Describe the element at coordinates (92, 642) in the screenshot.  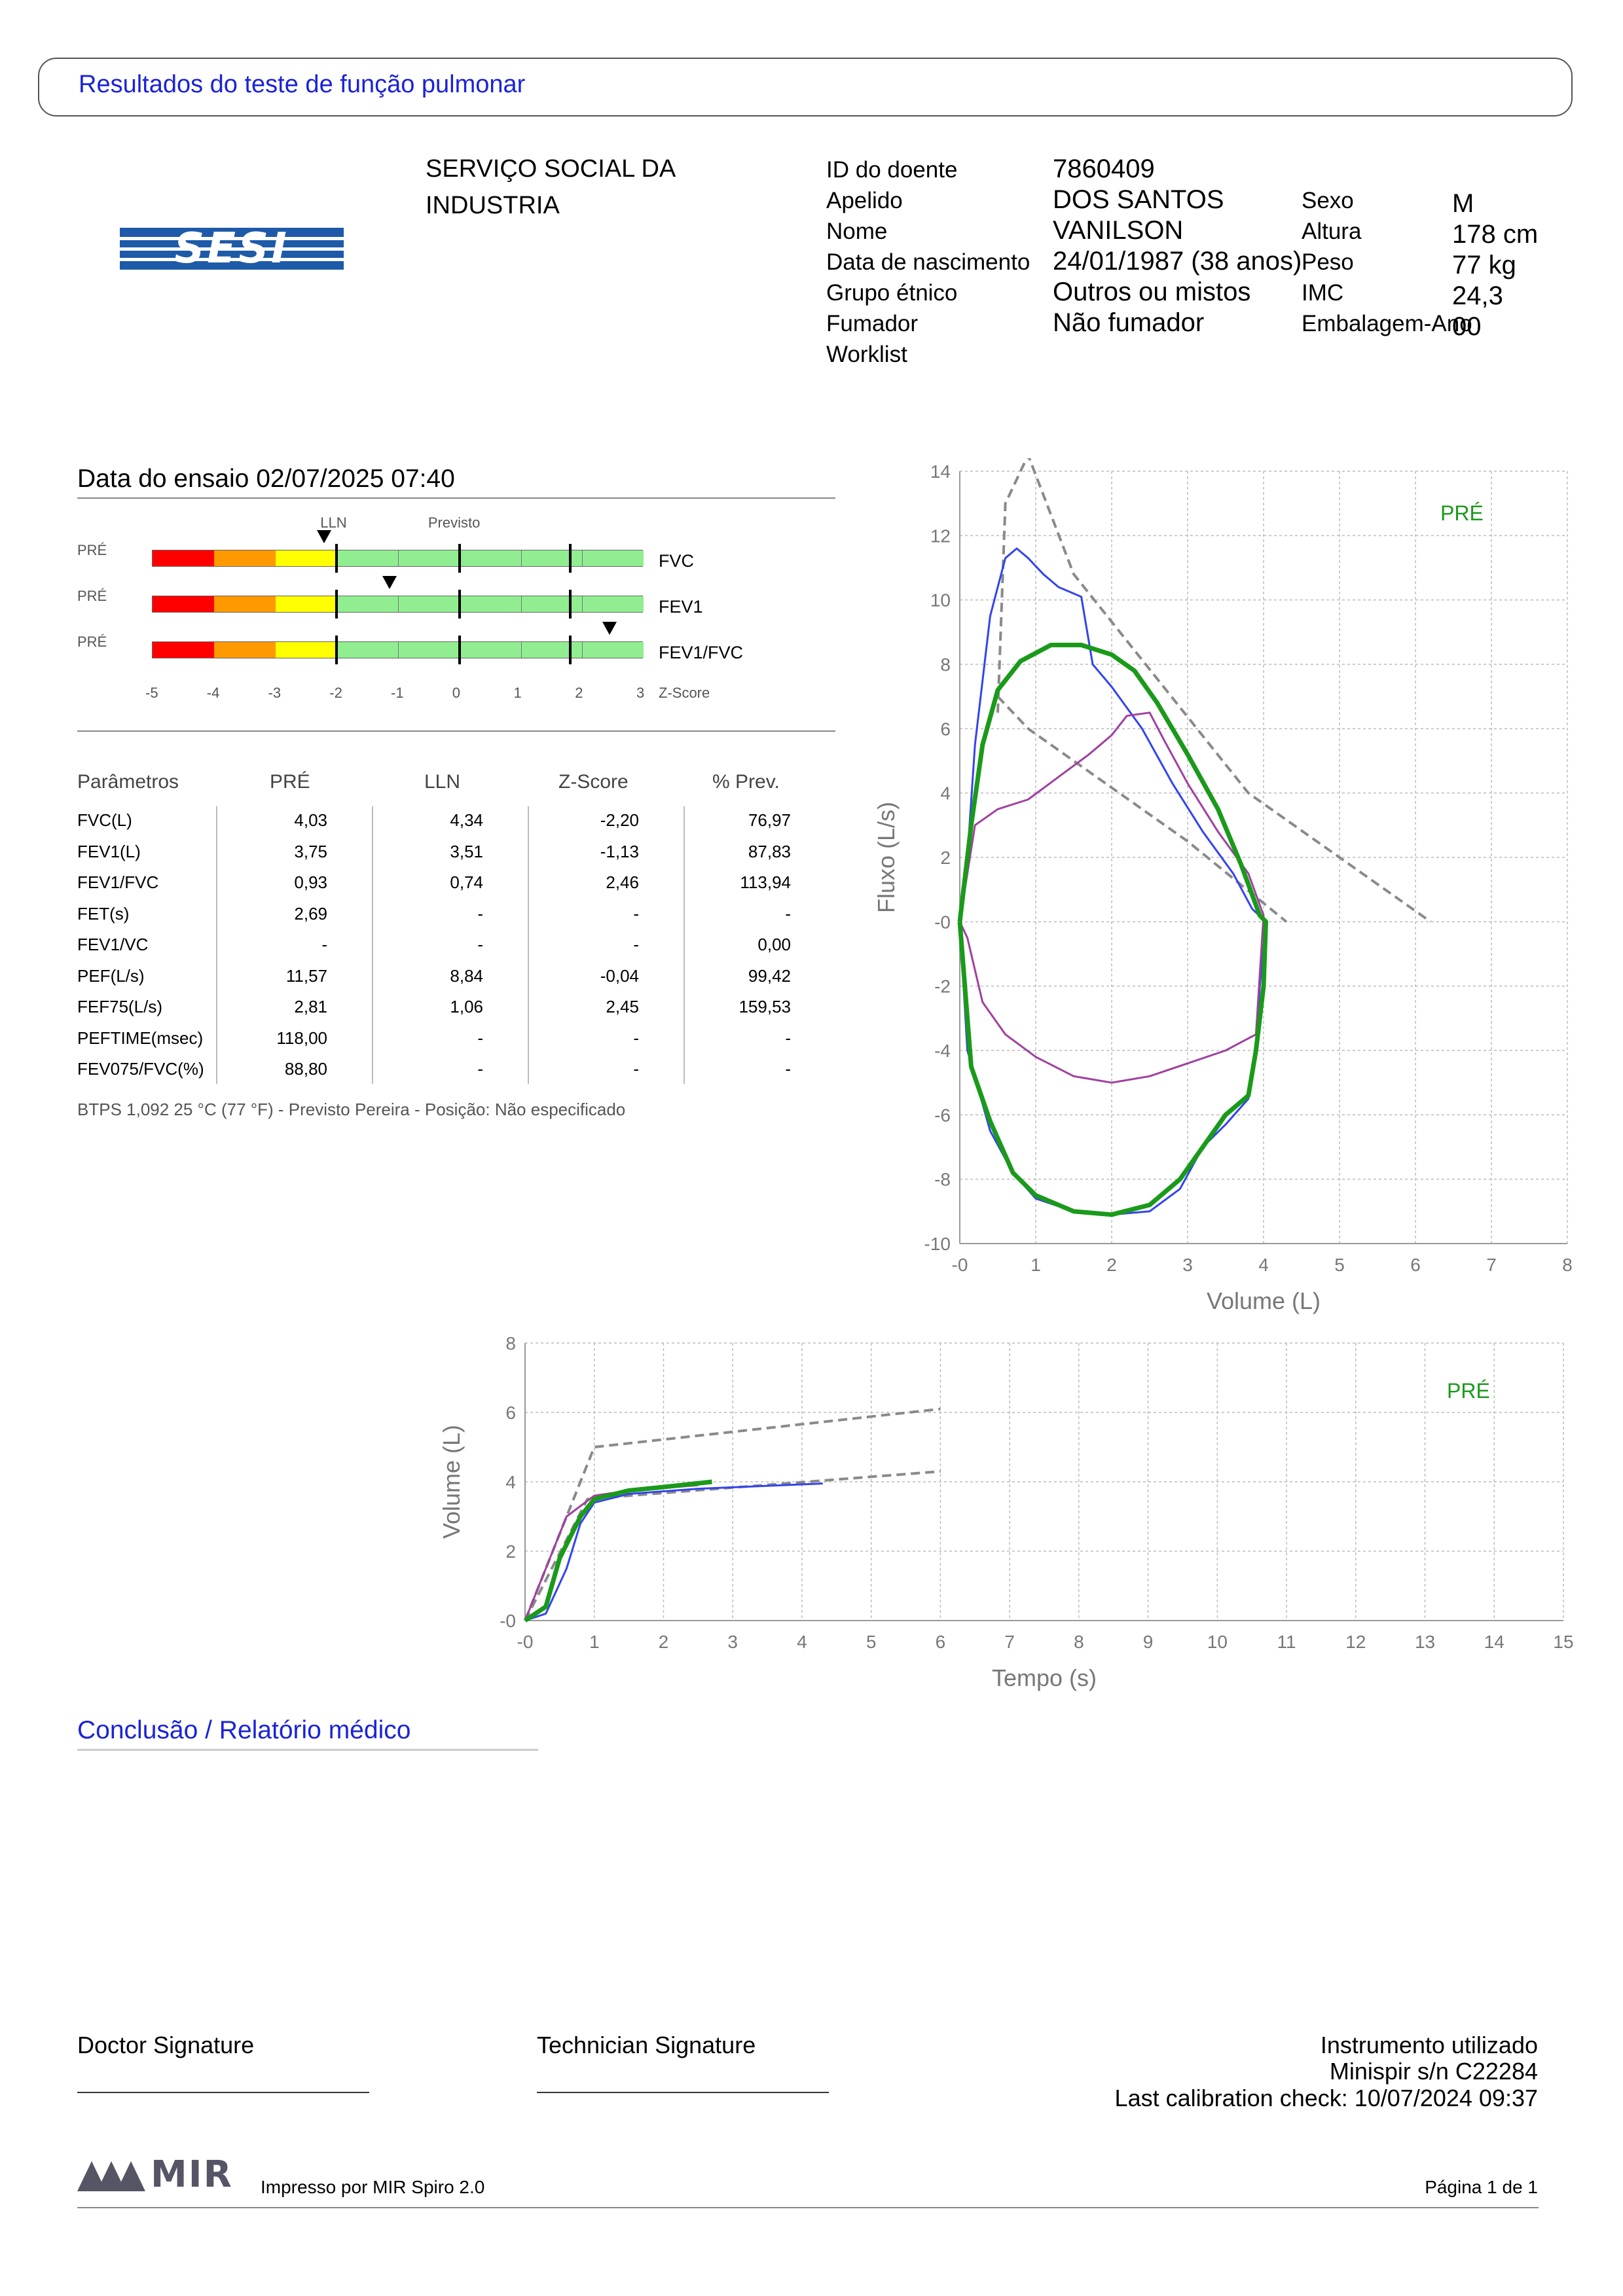
I see `zscore-row-tag: PRÉ` at that location.